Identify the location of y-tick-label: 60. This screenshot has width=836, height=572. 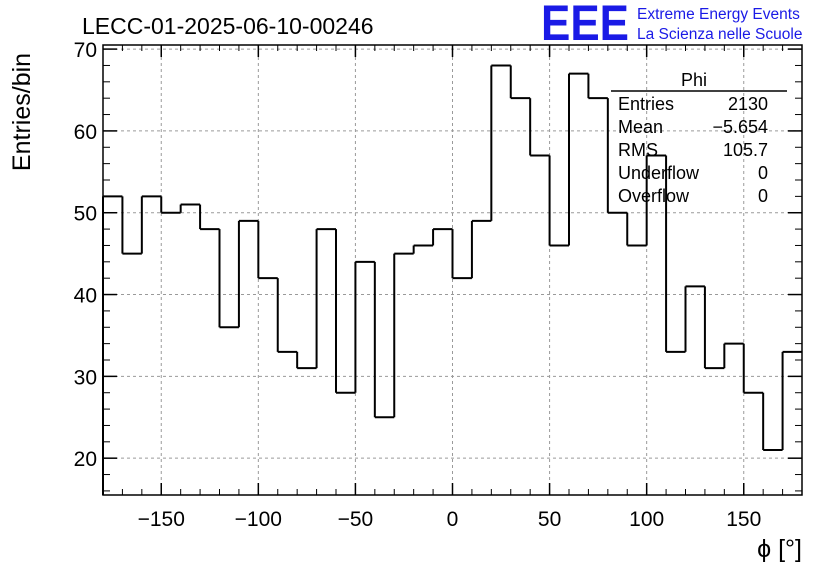
(85, 132).